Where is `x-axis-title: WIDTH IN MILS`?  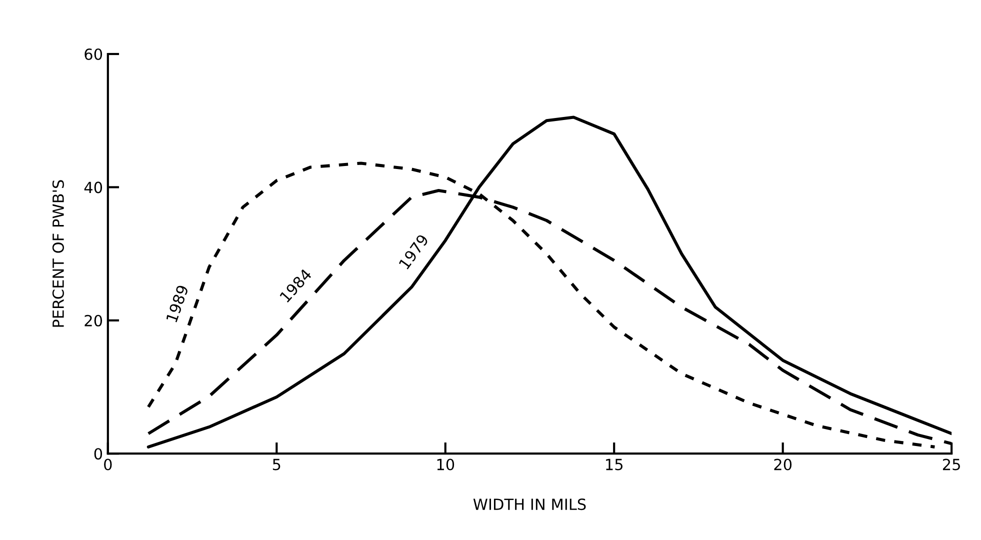
x-axis-title: WIDTH IN MILS is located at coordinates (529, 504).